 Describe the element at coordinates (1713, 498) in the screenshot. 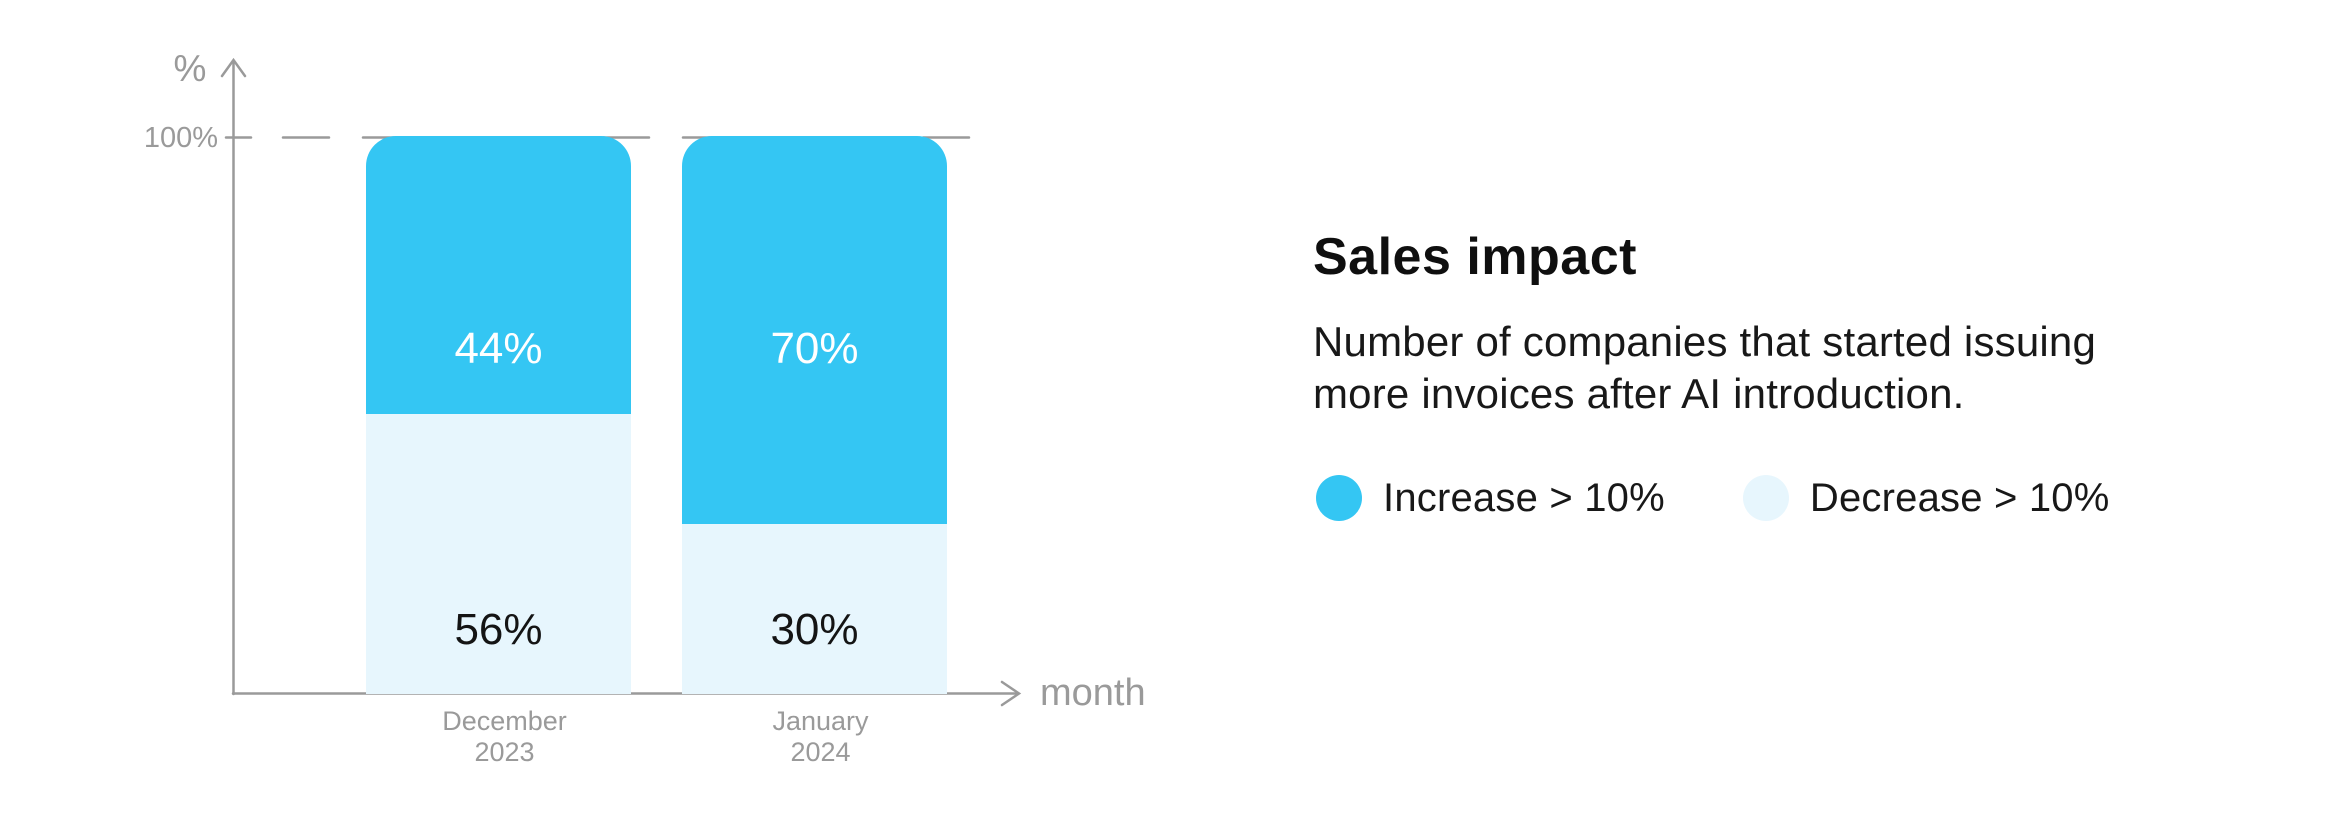

I see `legend: Increase > 10% Decrease > 10%` at that location.